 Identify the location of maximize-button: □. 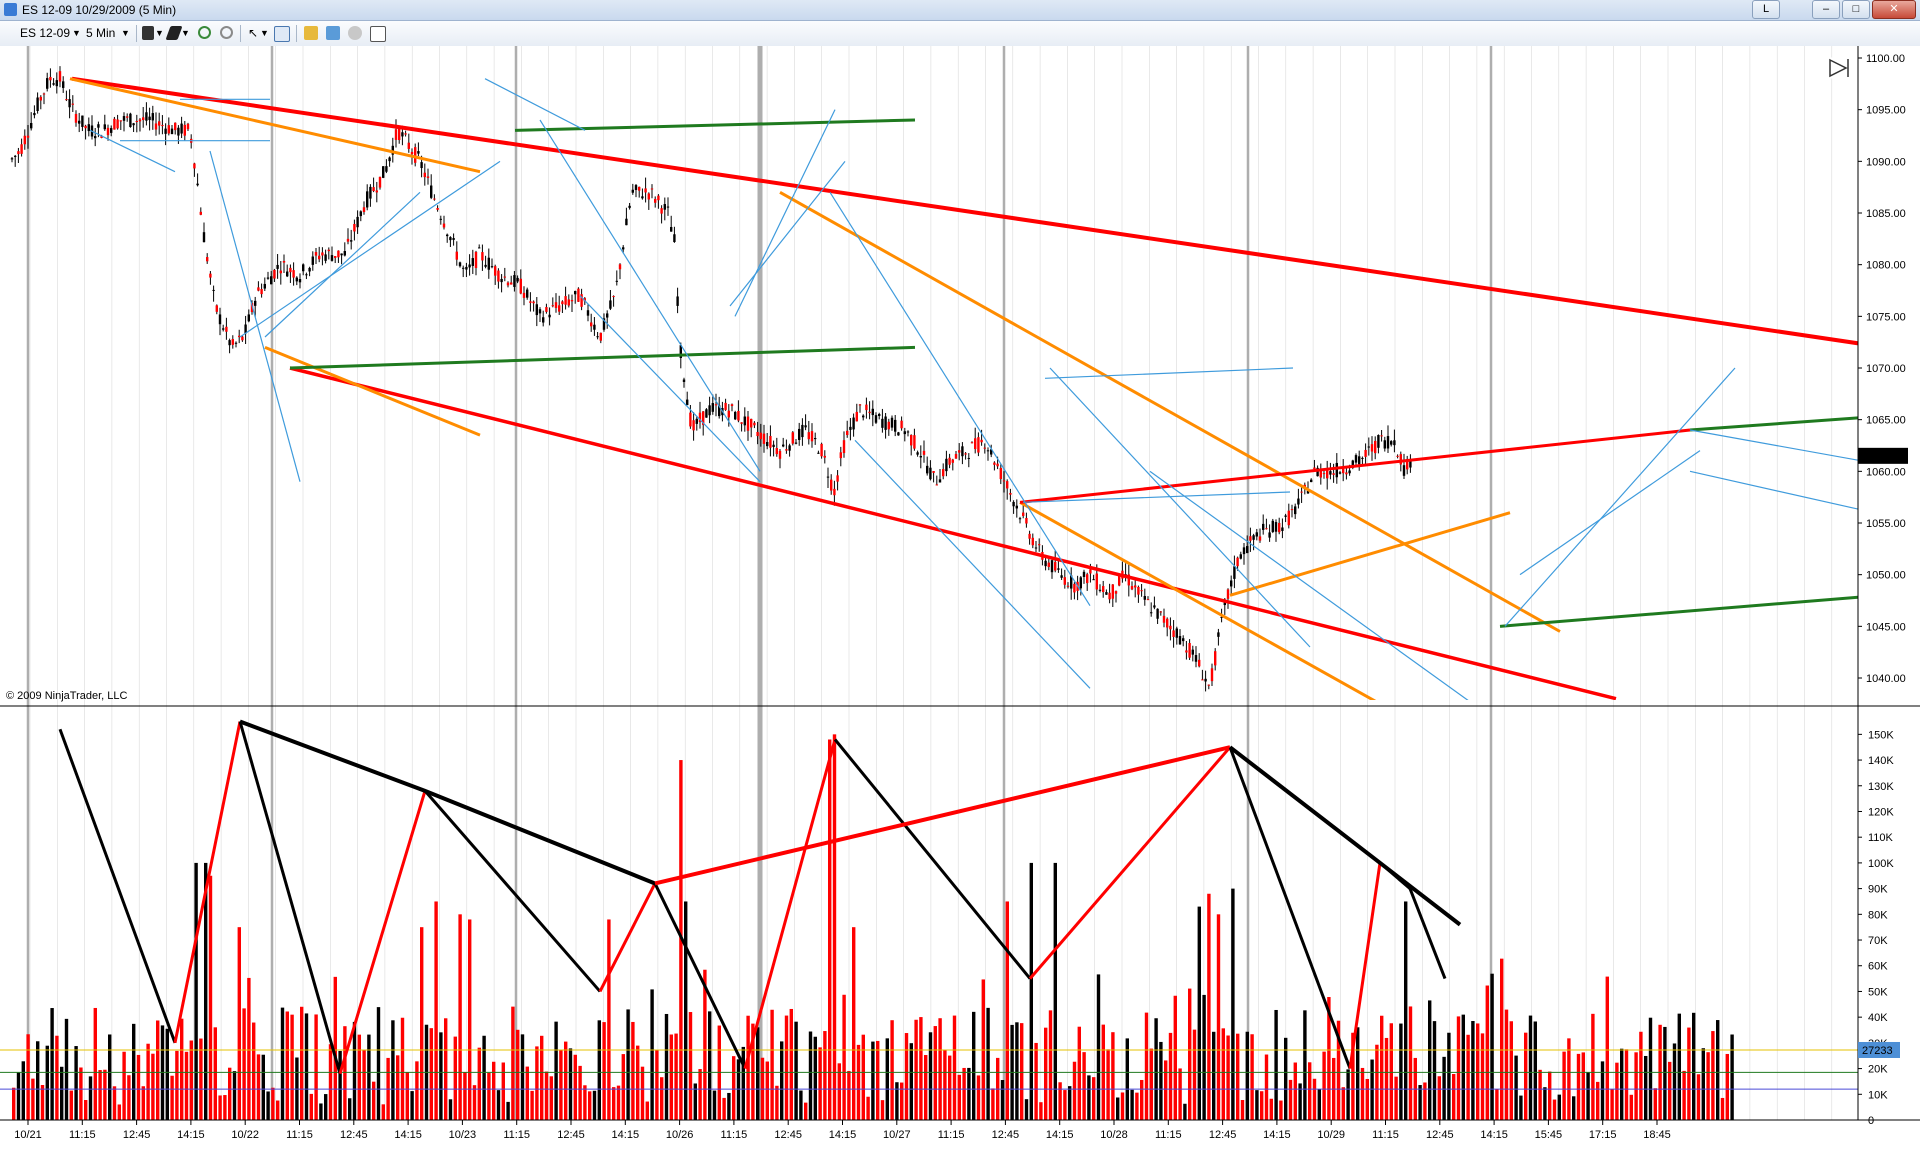
(1856, 9).